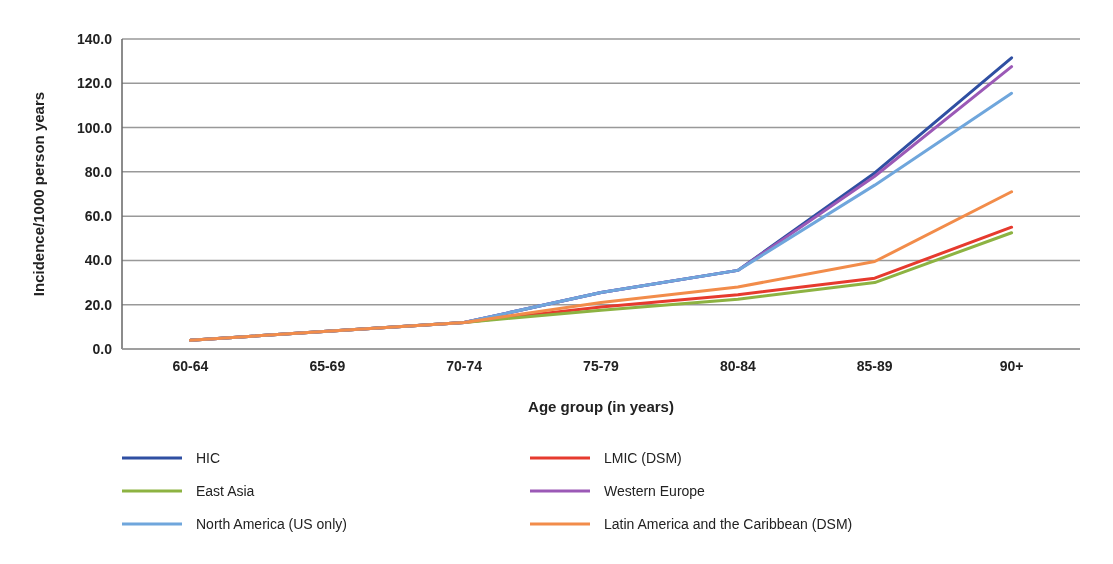 The width and height of the screenshot is (1113, 564). What do you see at coordinates (601, 406) in the screenshot?
I see `x-axis-title: Age group (in years)` at bounding box center [601, 406].